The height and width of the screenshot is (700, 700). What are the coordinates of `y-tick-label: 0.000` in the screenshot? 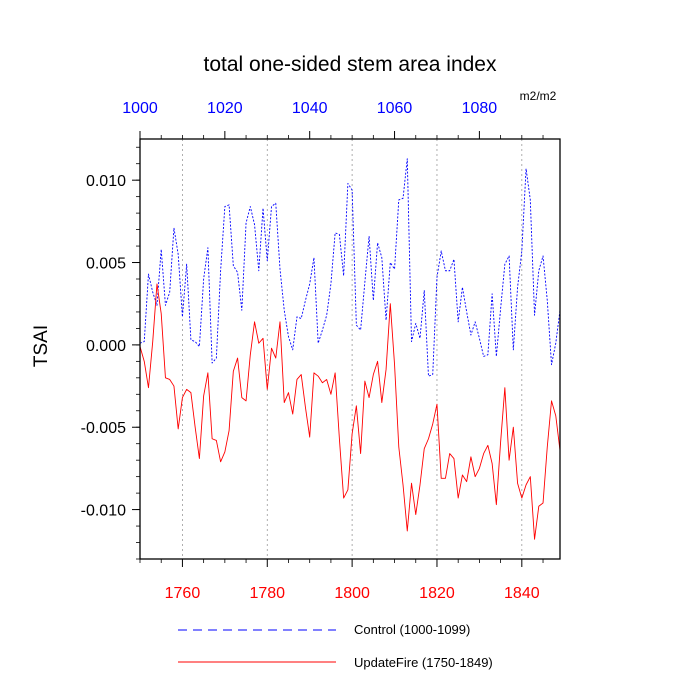 It's located at (106, 346).